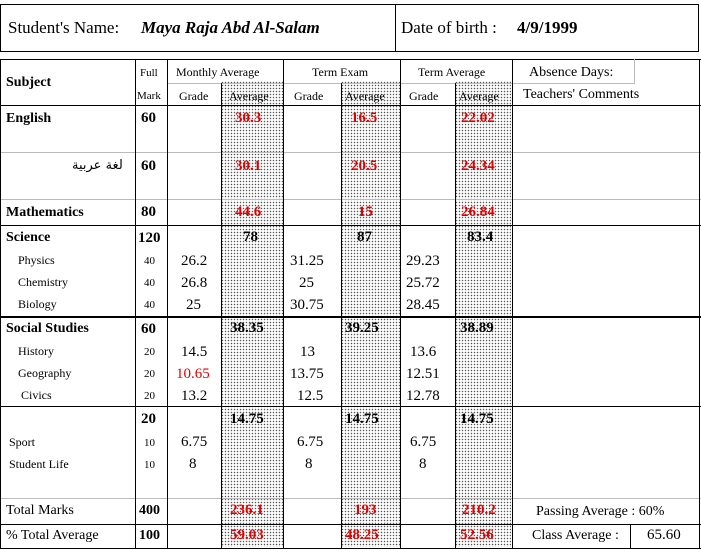  I want to click on arabic-full: 60, so click(148, 166).